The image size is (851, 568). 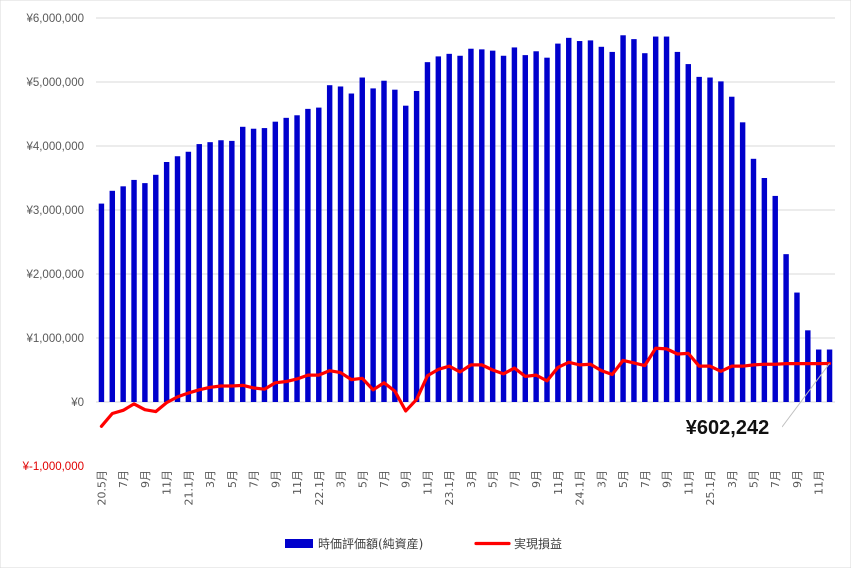 I want to click on y-tick-label: ¥5,000,000, so click(x=54, y=83).